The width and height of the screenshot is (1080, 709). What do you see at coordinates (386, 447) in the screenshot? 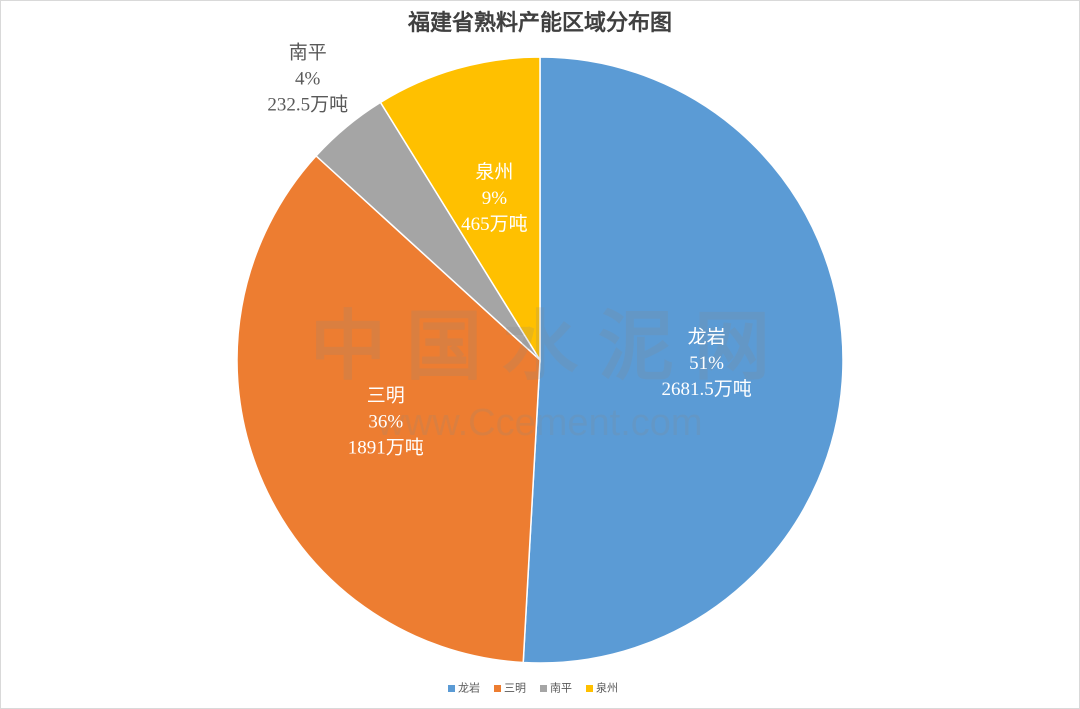
I see `data-label: 1891万吨` at bounding box center [386, 447].